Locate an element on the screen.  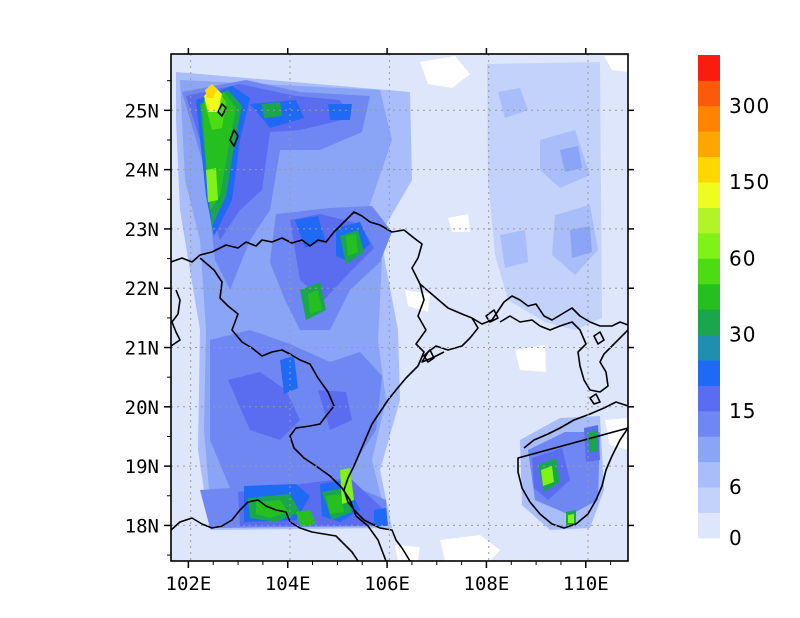
colorbar-label: 150 is located at coordinates (749, 182).